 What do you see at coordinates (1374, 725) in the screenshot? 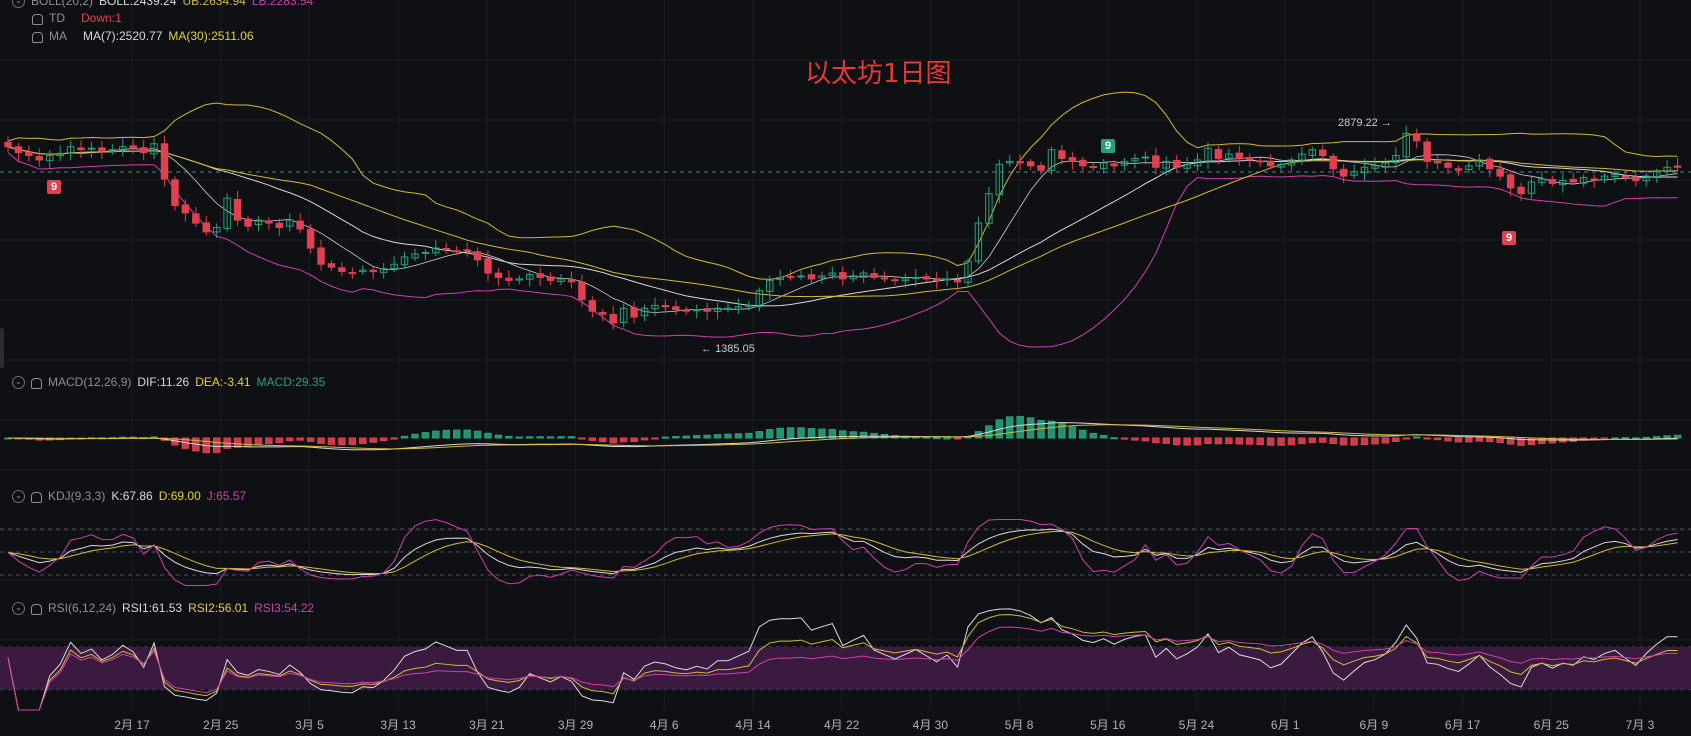
I see `x-tick-label: 6月 9` at bounding box center [1374, 725].